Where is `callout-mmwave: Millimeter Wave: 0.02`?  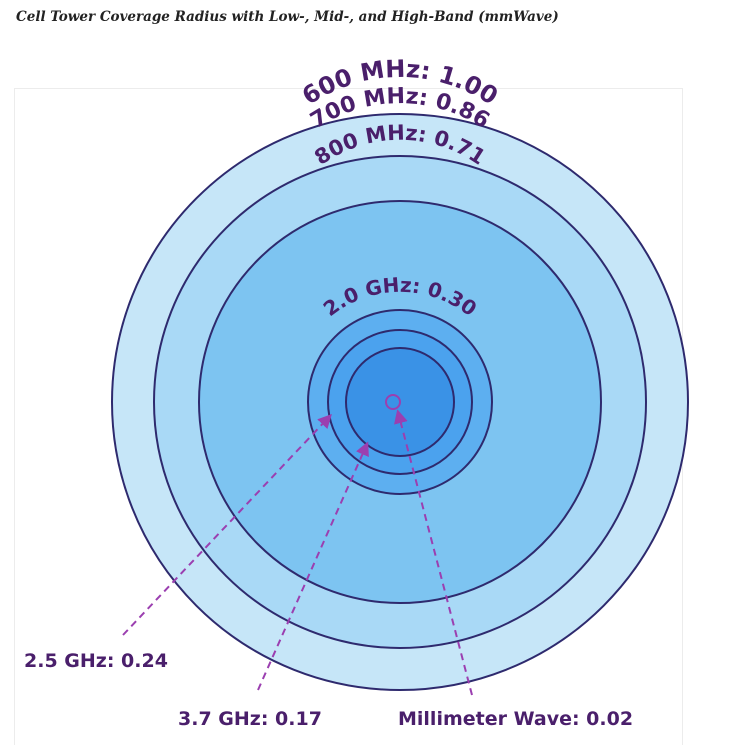 callout-mmwave: Millimeter Wave: 0.02 is located at coordinates (515, 719).